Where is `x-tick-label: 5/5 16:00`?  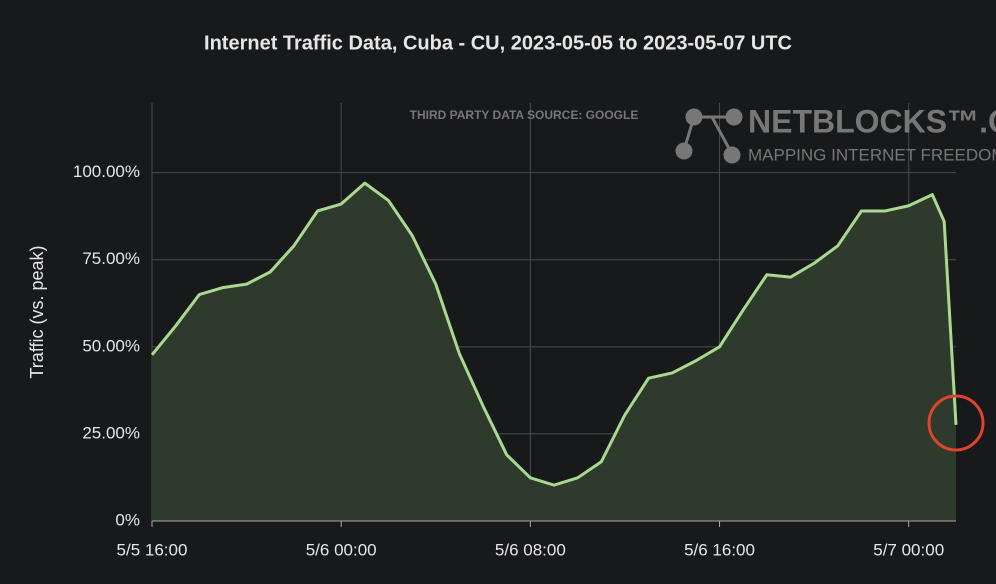
x-tick-label: 5/5 16:00 is located at coordinates (152, 549).